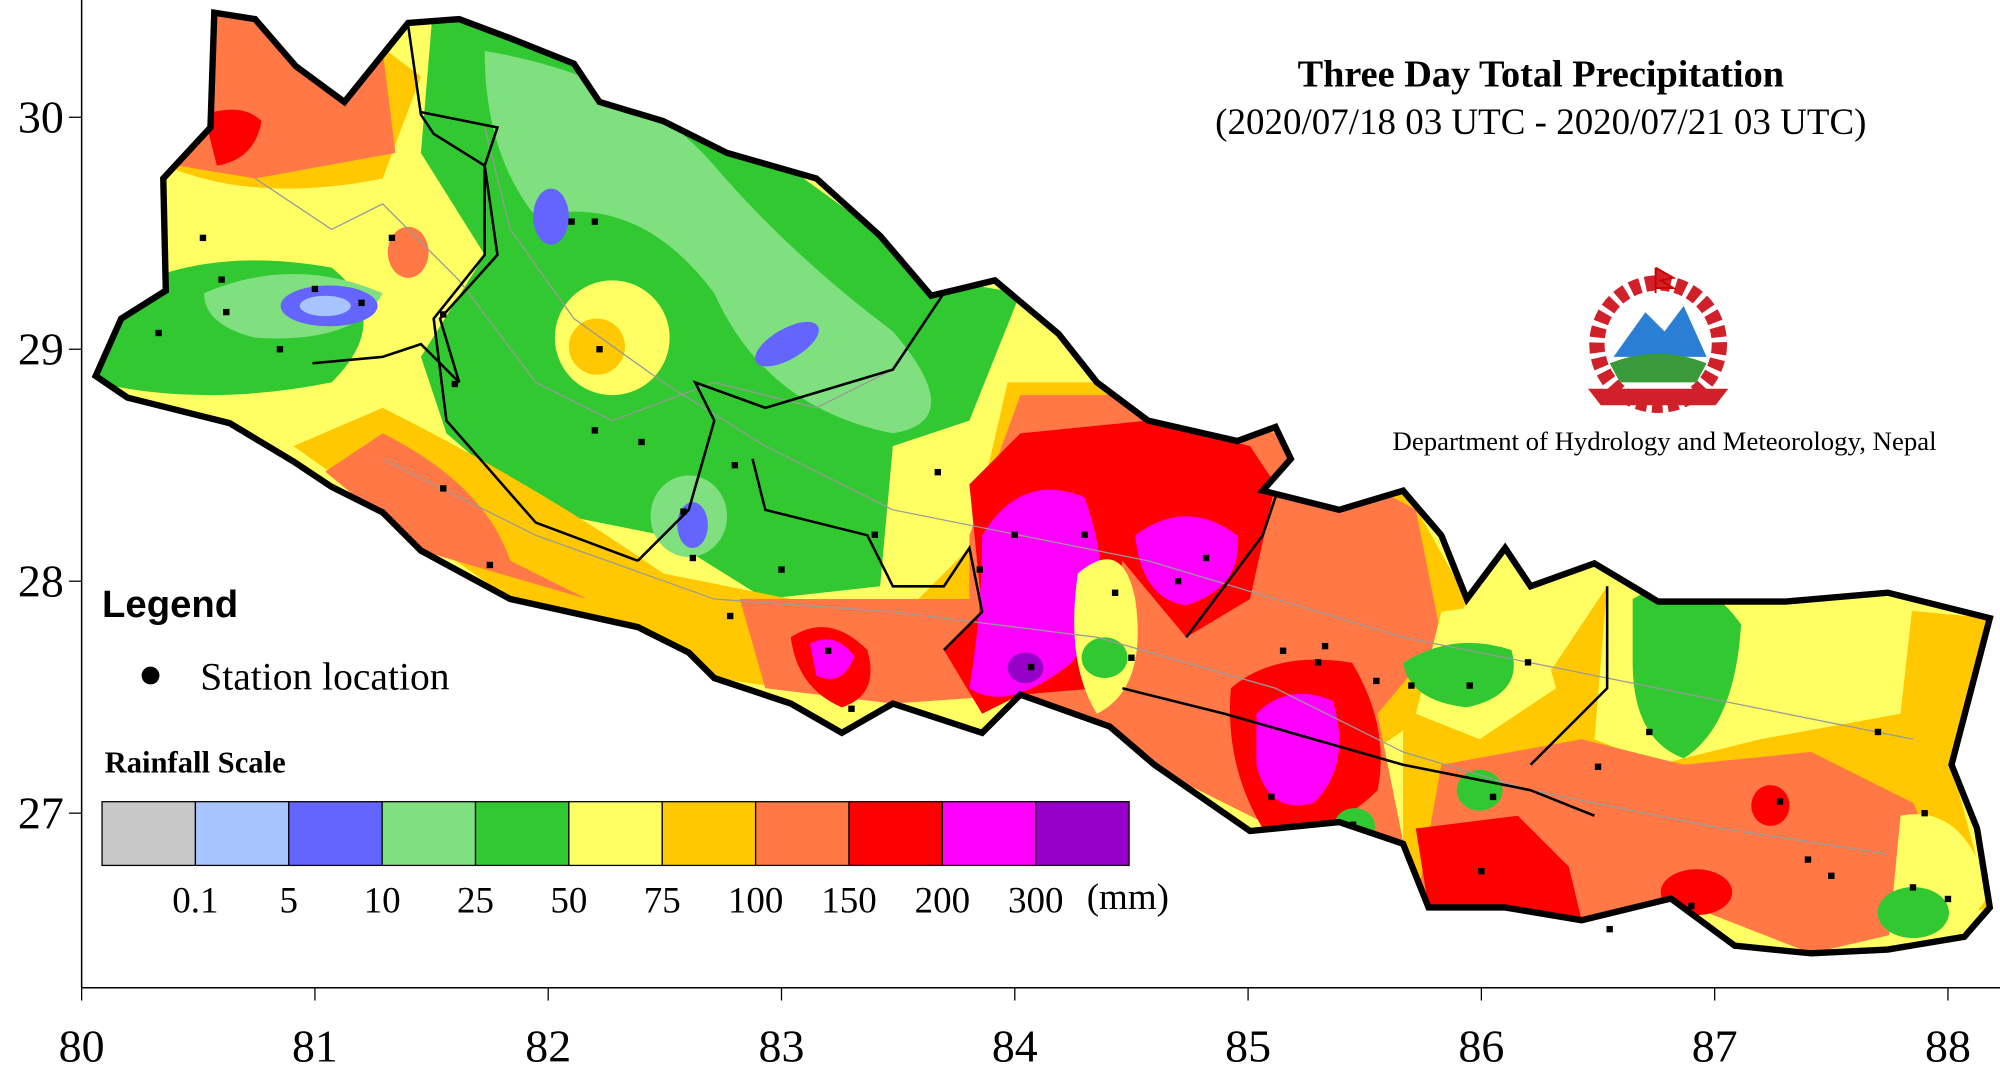  What do you see at coordinates (1540, 122) in the screenshot?
I see `map-subtitle: (2020/07/18 03 UTC - 2020/07/21 03 UTC)` at bounding box center [1540, 122].